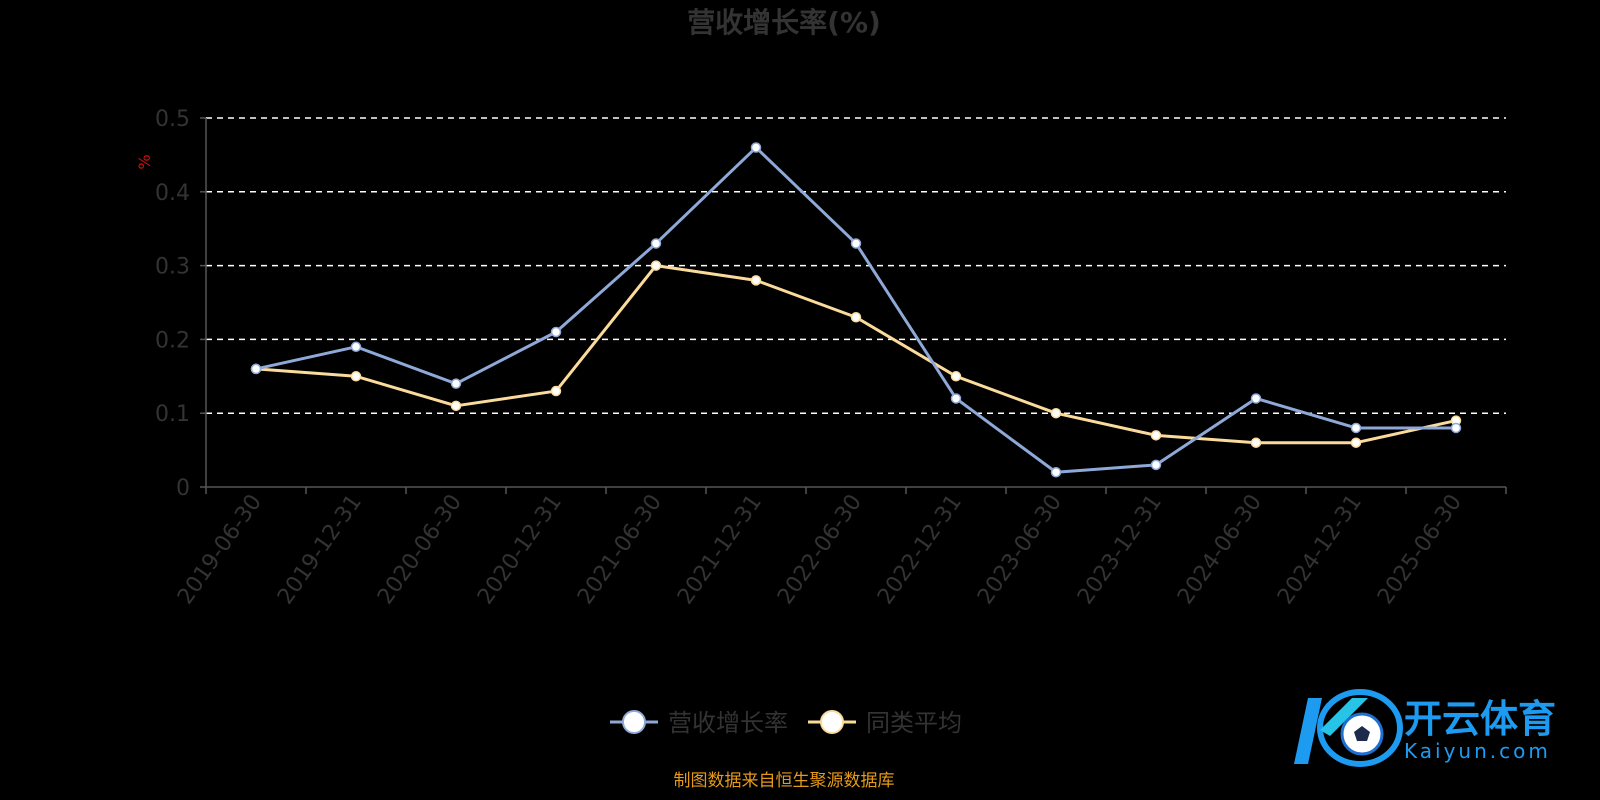  What do you see at coordinates (172, 193) in the screenshot?
I see `y-tick-label: 0.4` at bounding box center [172, 193].